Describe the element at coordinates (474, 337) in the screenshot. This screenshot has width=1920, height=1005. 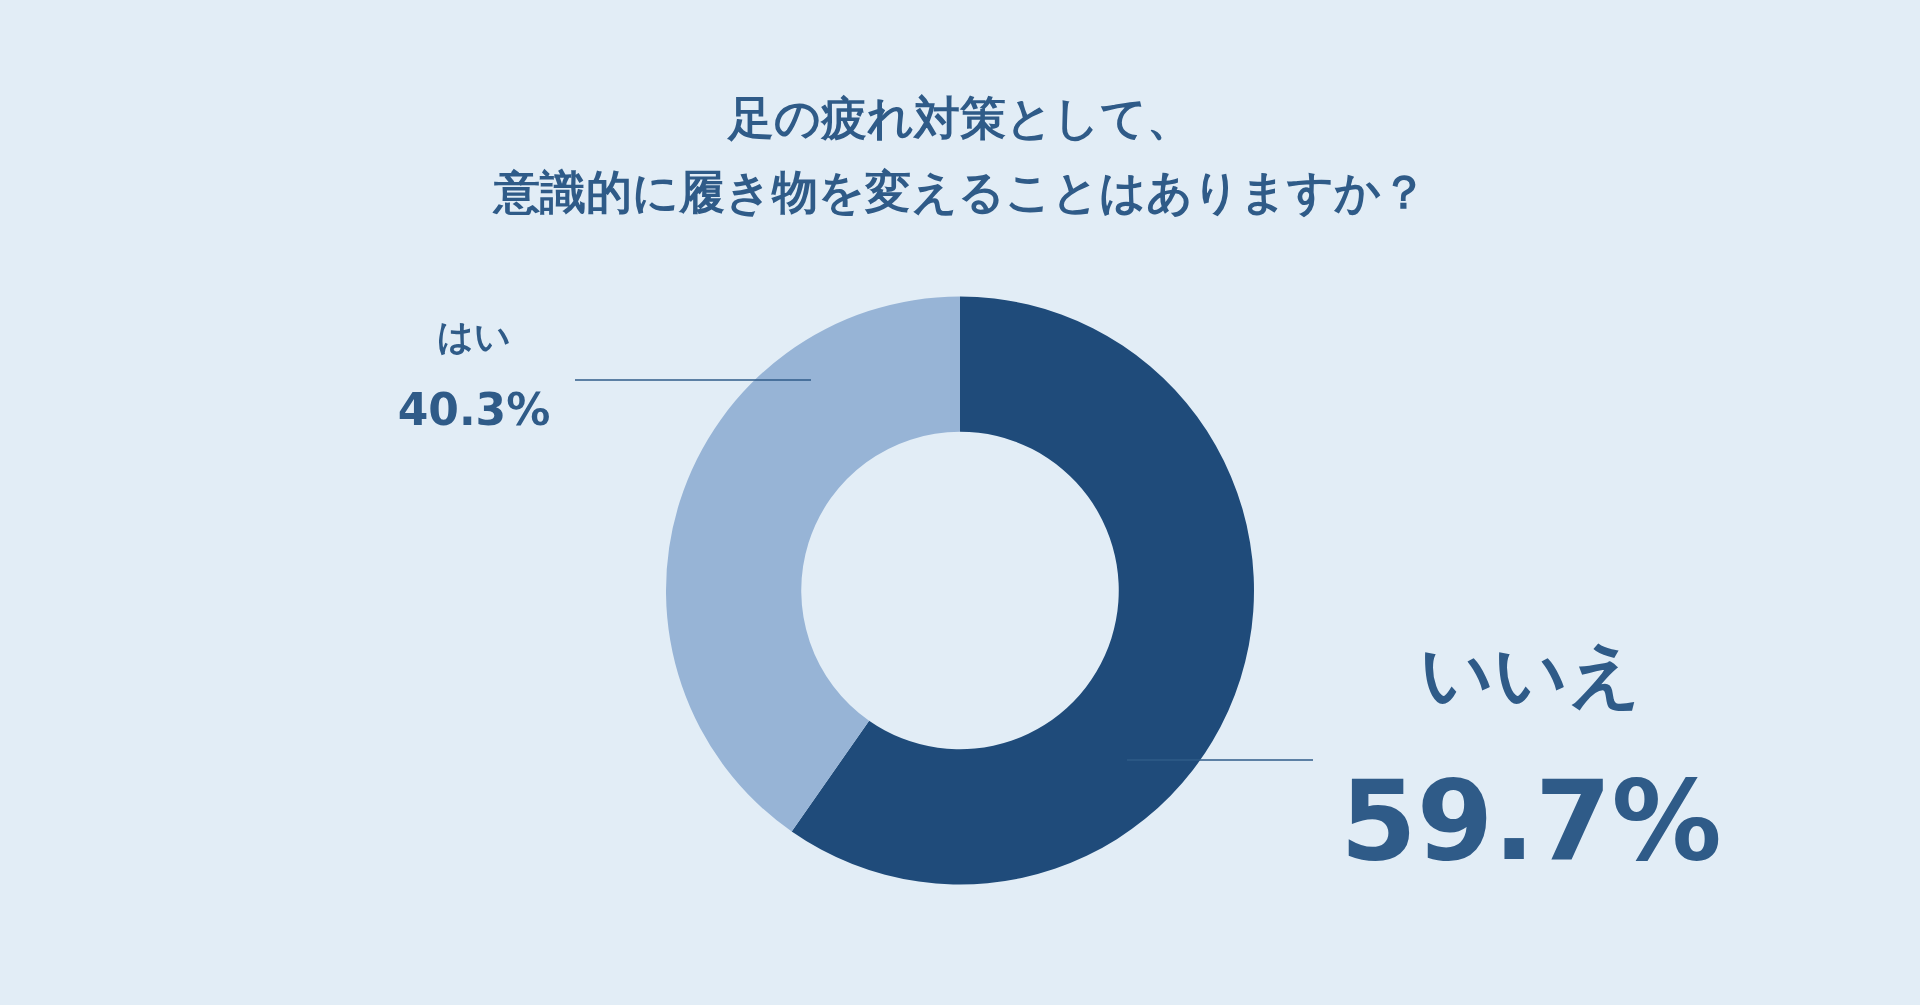
I see `slice-label: はい` at that location.